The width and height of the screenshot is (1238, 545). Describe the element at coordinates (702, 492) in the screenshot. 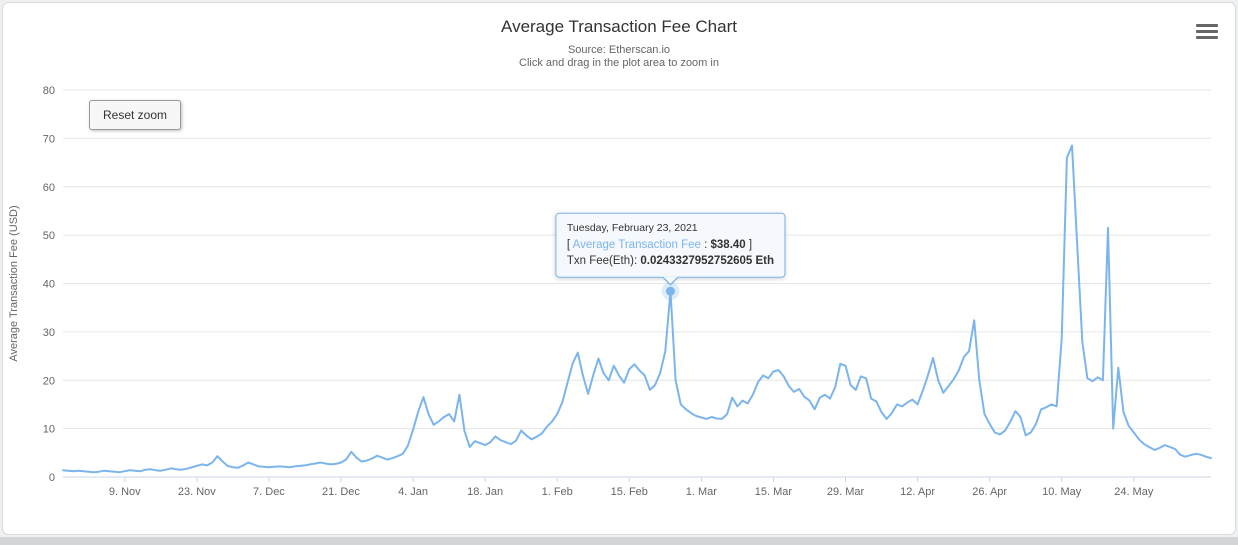

I see `svg-text: 1. Mar` at that location.